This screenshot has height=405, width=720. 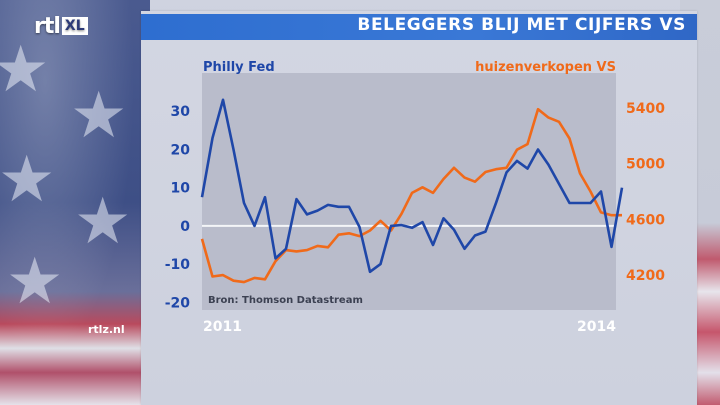 I want to click on channel-logo: rtl XL, so click(x=61, y=26).